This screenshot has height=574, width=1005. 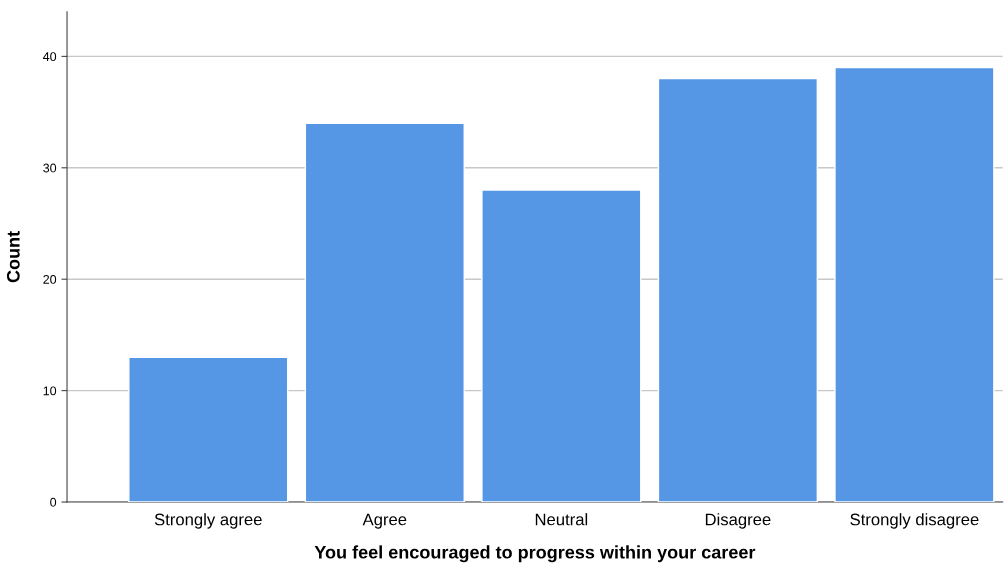 I want to click on x-tick-label: Agree, so click(x=384, y=521).